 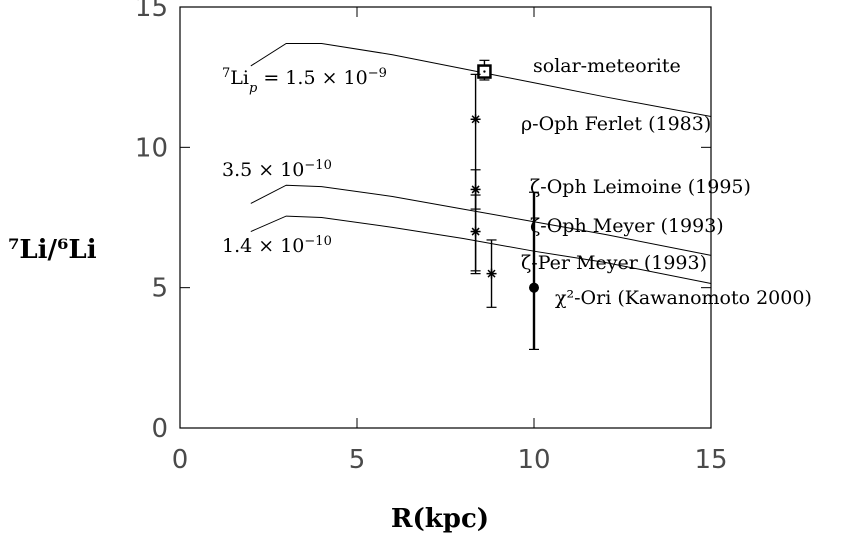 What do you see at coordinates (159, 429) in the screenshot?
I see `y-tick-label: 0` at bounding box center [159, 429].